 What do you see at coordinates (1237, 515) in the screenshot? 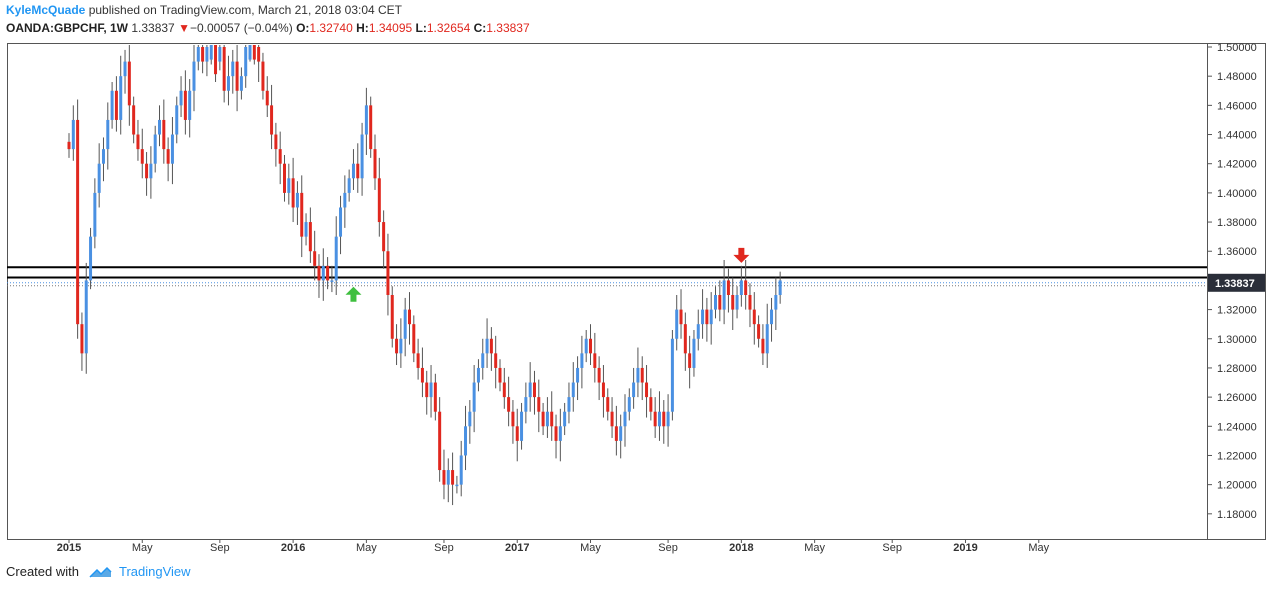
I see `y-tick-label: 1.18000` at bounding box center [1237, 515].